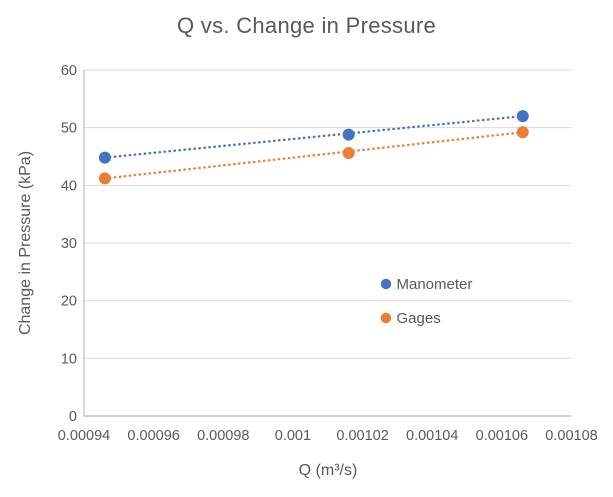  Describe the element at coordinates (153, 436) in the screenshot. I see `x-tick-label: 0.00096` at that location.